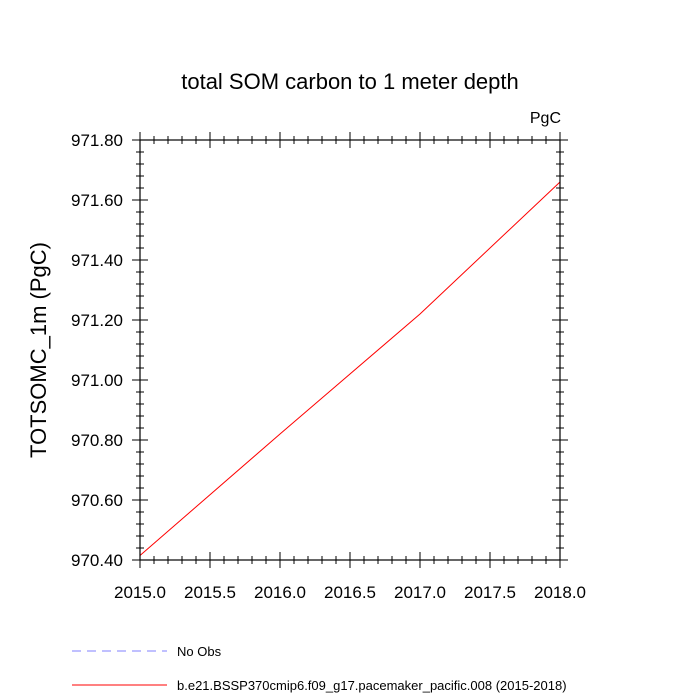  I want to click on x-tick-label: 2017.5, so click(490, 592).